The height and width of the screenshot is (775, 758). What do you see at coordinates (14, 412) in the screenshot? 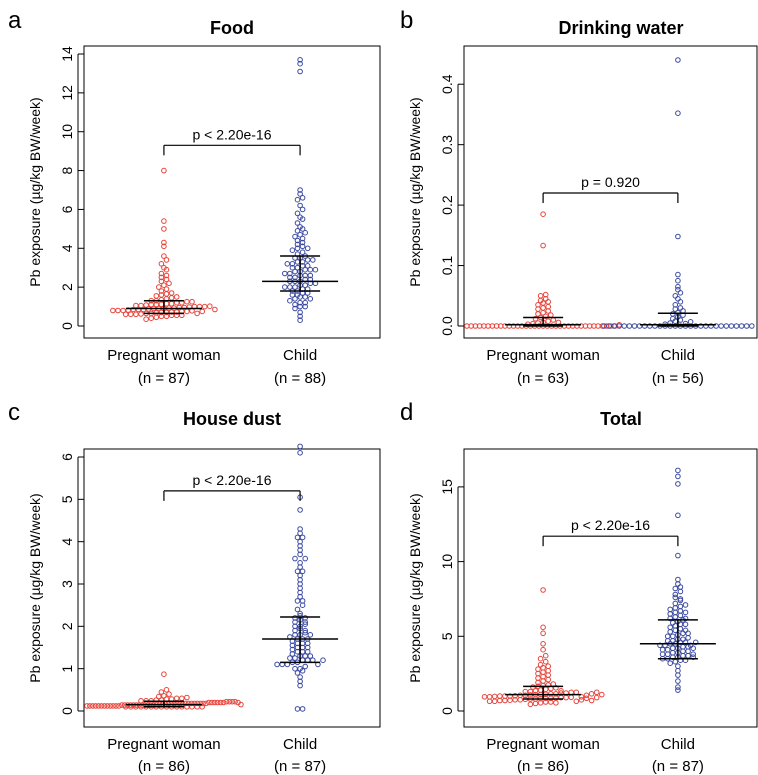
I see `panel-letter: c` at bounding box center [14, 412].